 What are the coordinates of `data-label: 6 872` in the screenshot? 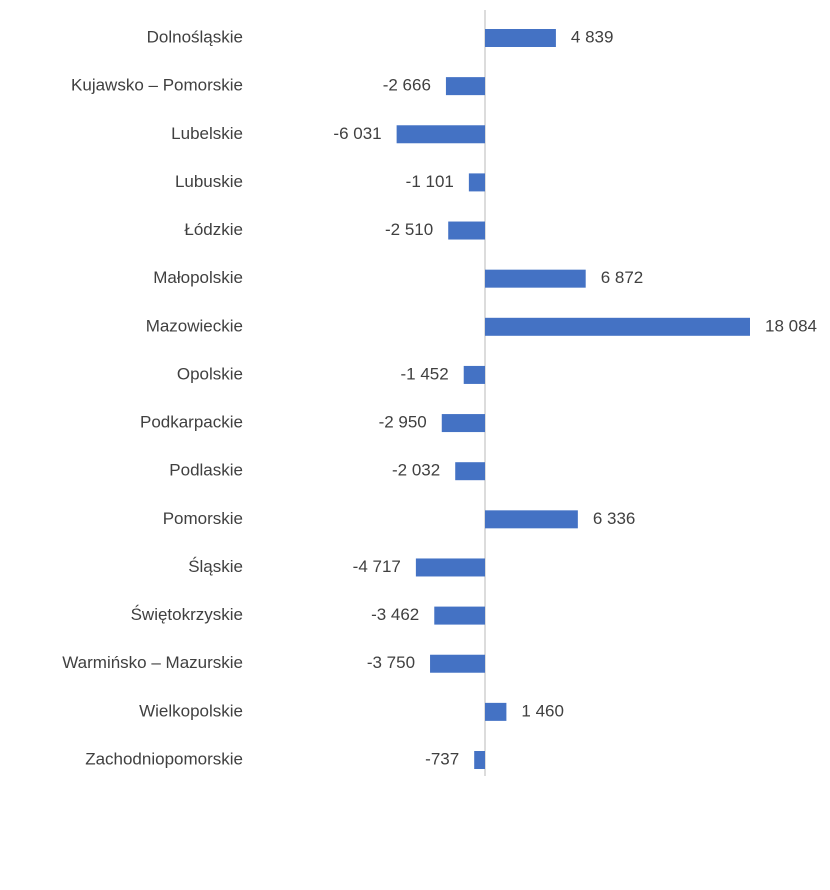 It's located at (622, 277).